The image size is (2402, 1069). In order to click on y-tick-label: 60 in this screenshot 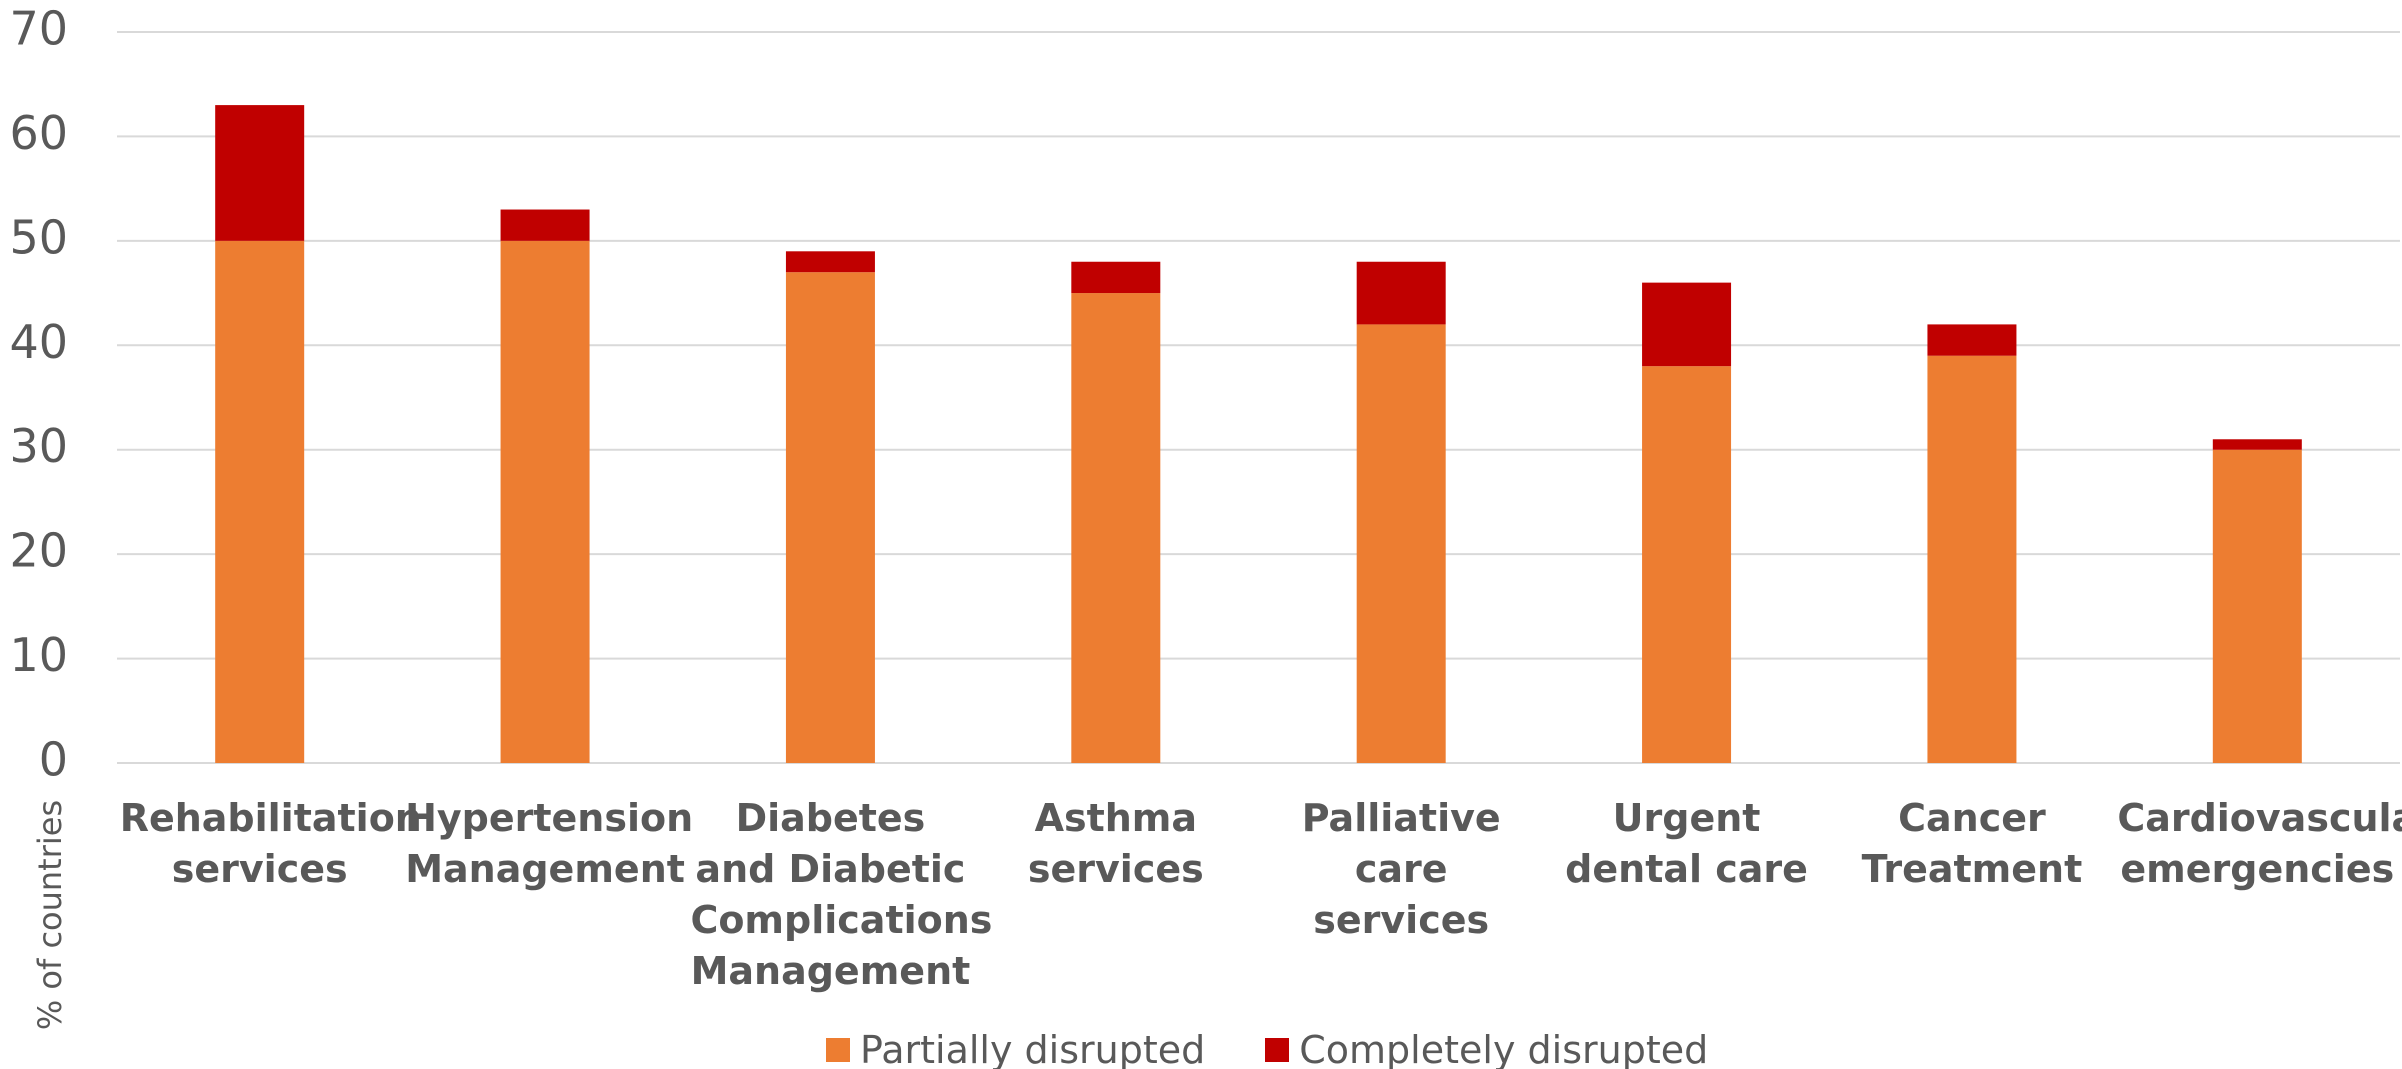, I will do `click(38, 133)`.